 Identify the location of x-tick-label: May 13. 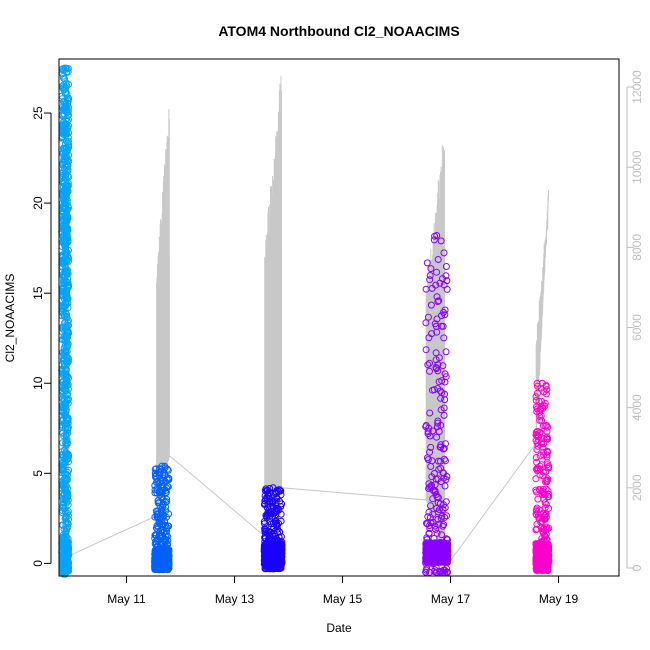
(235, 599).